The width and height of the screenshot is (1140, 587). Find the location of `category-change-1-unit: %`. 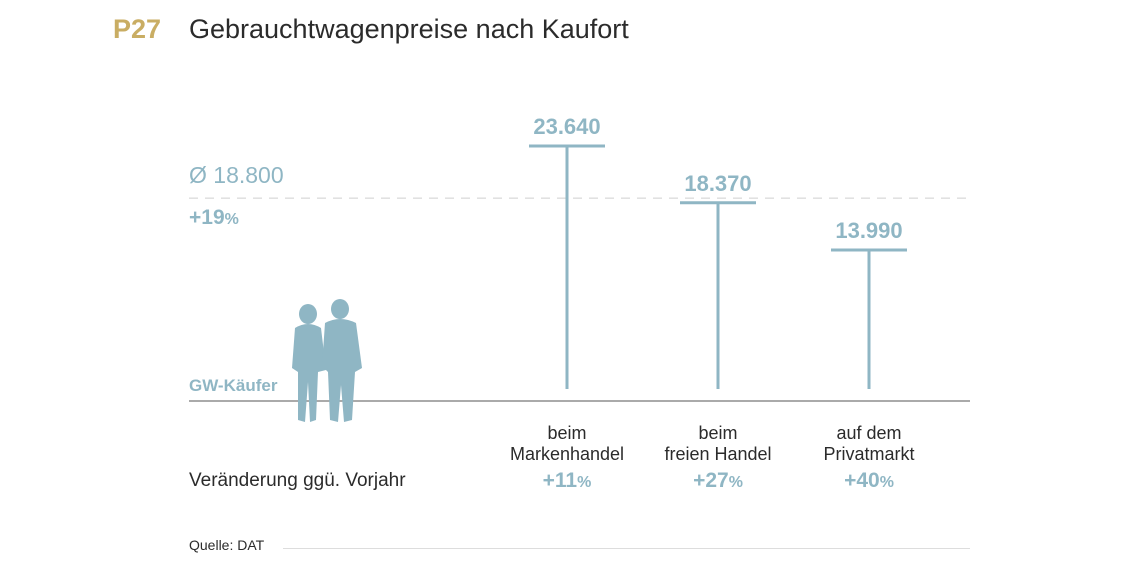

category-change-1-unit: % is located at coordinates (735, 482).